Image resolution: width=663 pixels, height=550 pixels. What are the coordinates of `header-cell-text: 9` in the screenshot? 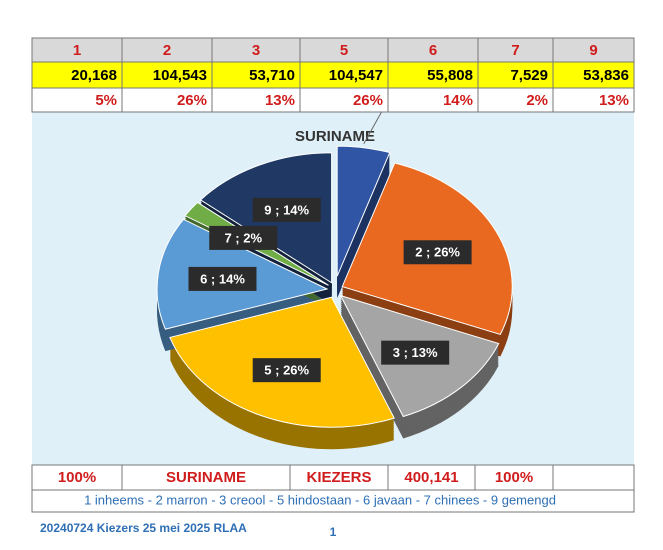 It's located at (593, 50).